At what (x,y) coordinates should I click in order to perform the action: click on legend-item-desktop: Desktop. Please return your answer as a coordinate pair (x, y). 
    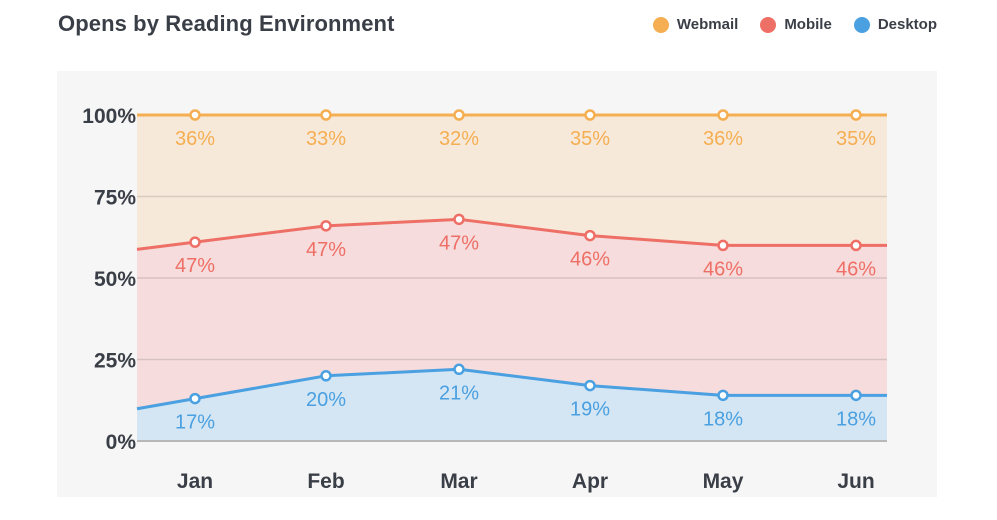
    Looking at the image, I should click on (895, 24).